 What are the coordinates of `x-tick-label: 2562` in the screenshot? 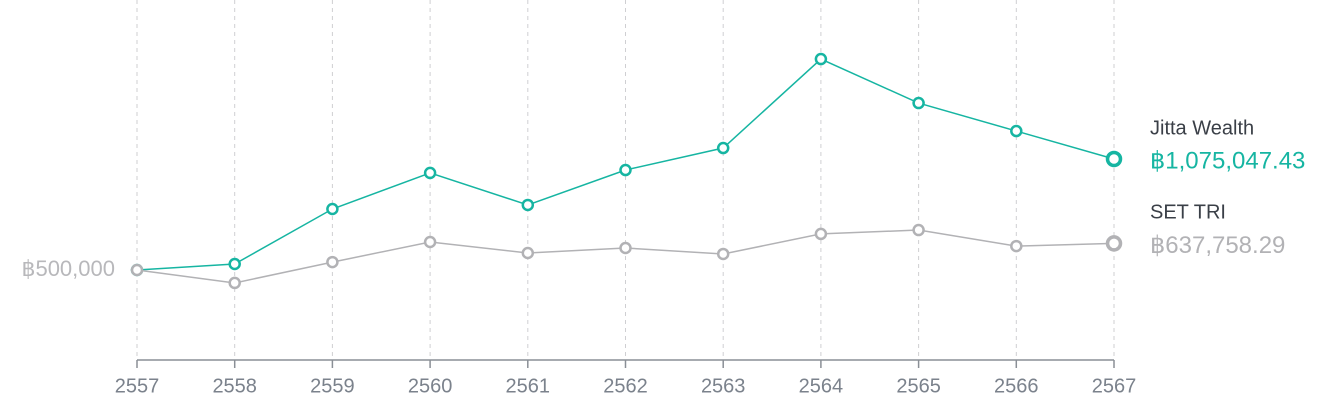 It's located at (625, 386).